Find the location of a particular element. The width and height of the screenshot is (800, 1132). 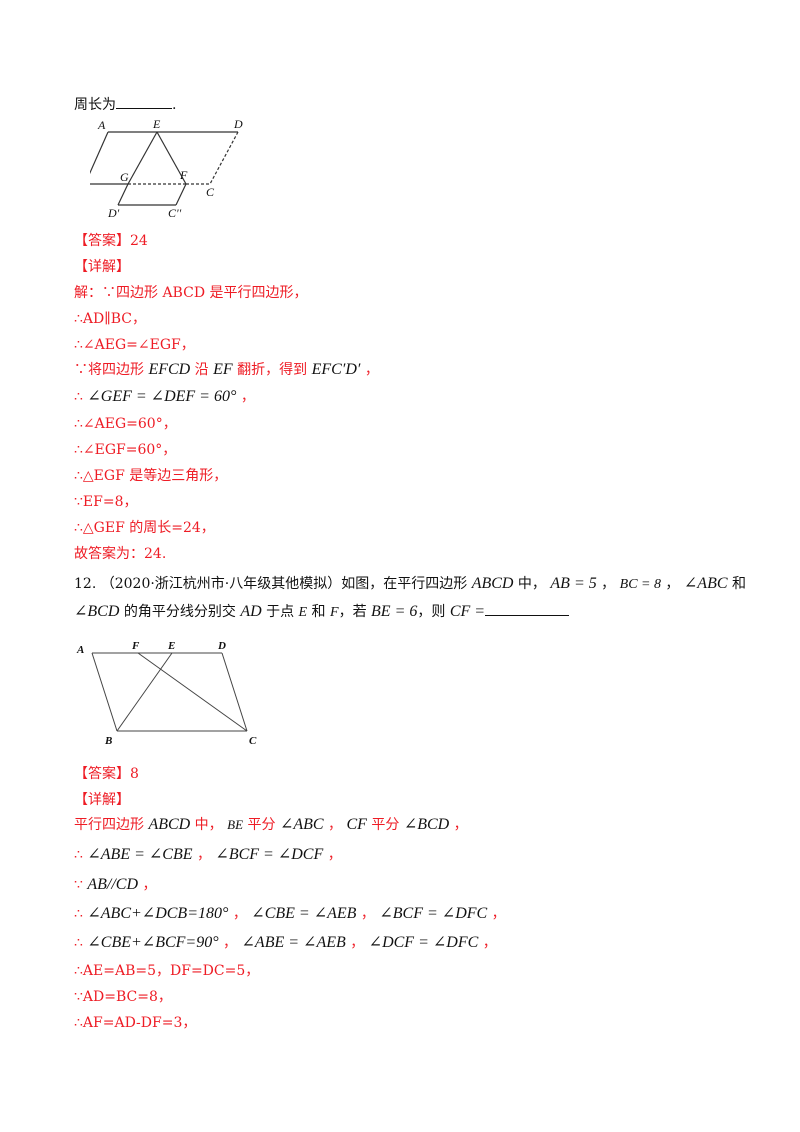

math-expr: CF = is located at coordinates (467, 611).